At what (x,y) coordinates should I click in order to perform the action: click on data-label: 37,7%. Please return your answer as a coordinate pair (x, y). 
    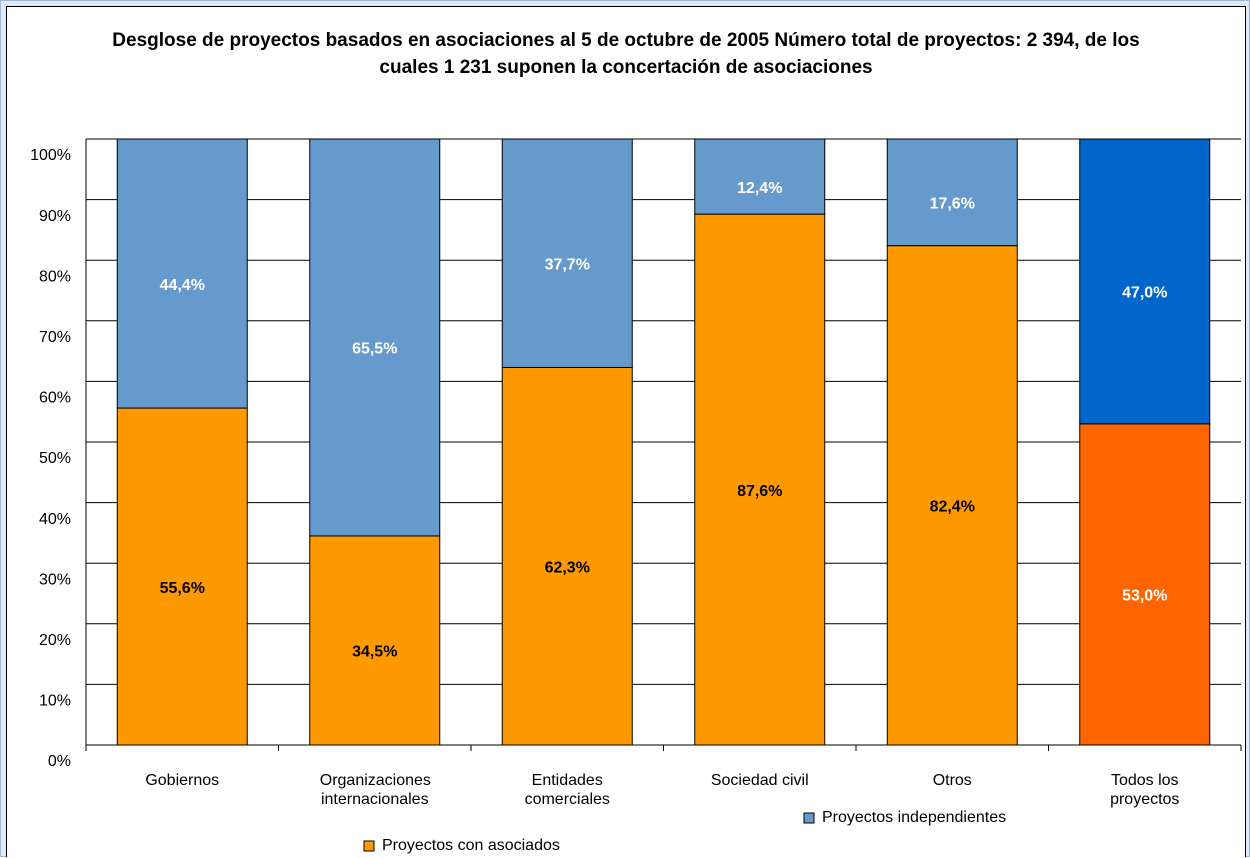
    Looking at the image, I should click on (567, 264).